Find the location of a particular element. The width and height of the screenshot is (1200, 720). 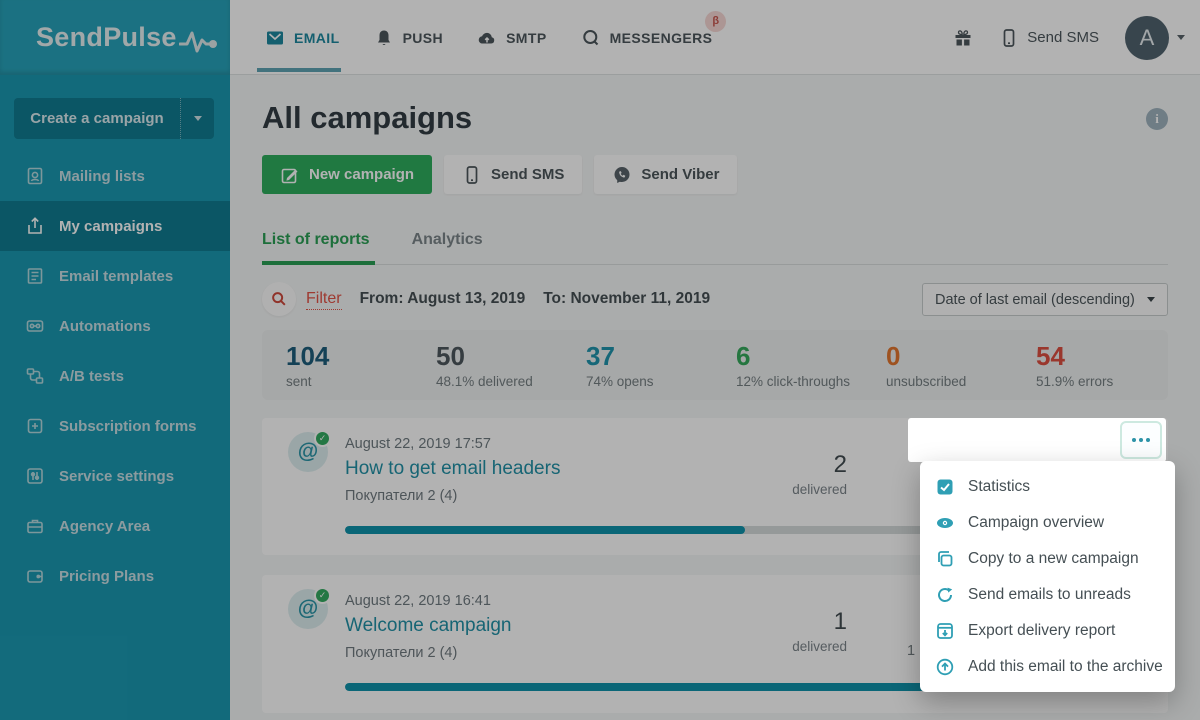

sidebar-item-subscription-forms: Subscription forms is located at coordinates (115, 426).